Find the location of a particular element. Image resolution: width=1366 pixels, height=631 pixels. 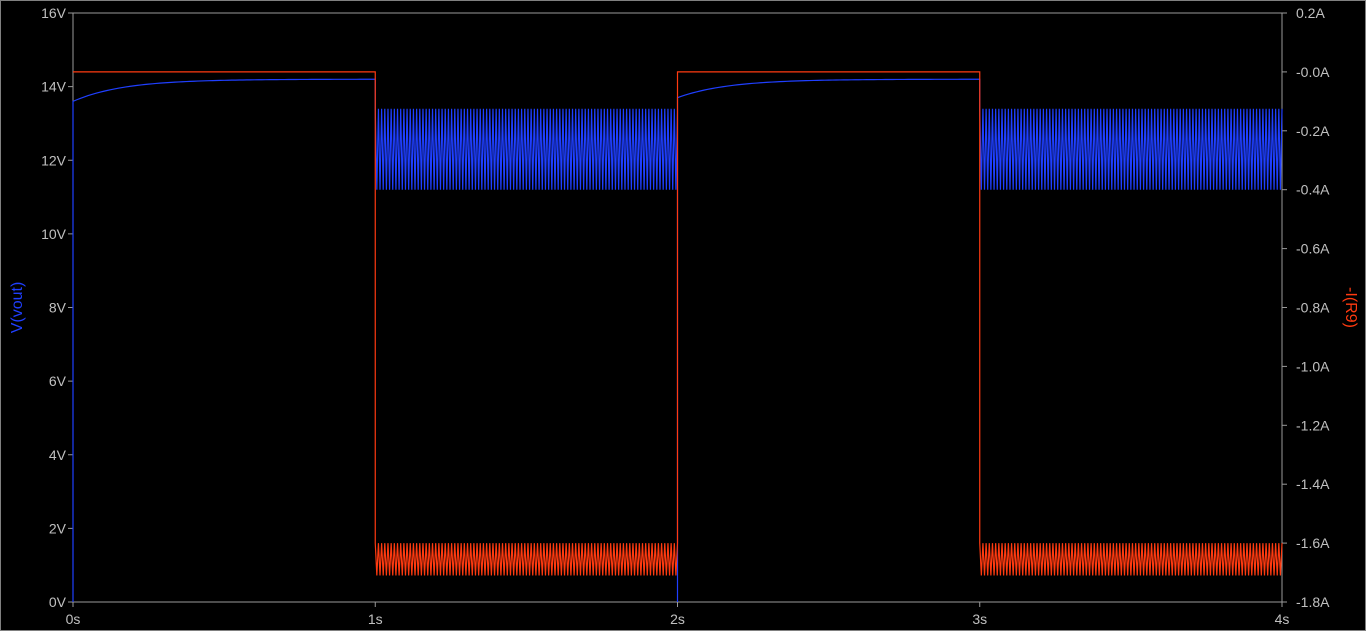

y-right-tick-label: -0.0A is located at coordinates (1313, 72).